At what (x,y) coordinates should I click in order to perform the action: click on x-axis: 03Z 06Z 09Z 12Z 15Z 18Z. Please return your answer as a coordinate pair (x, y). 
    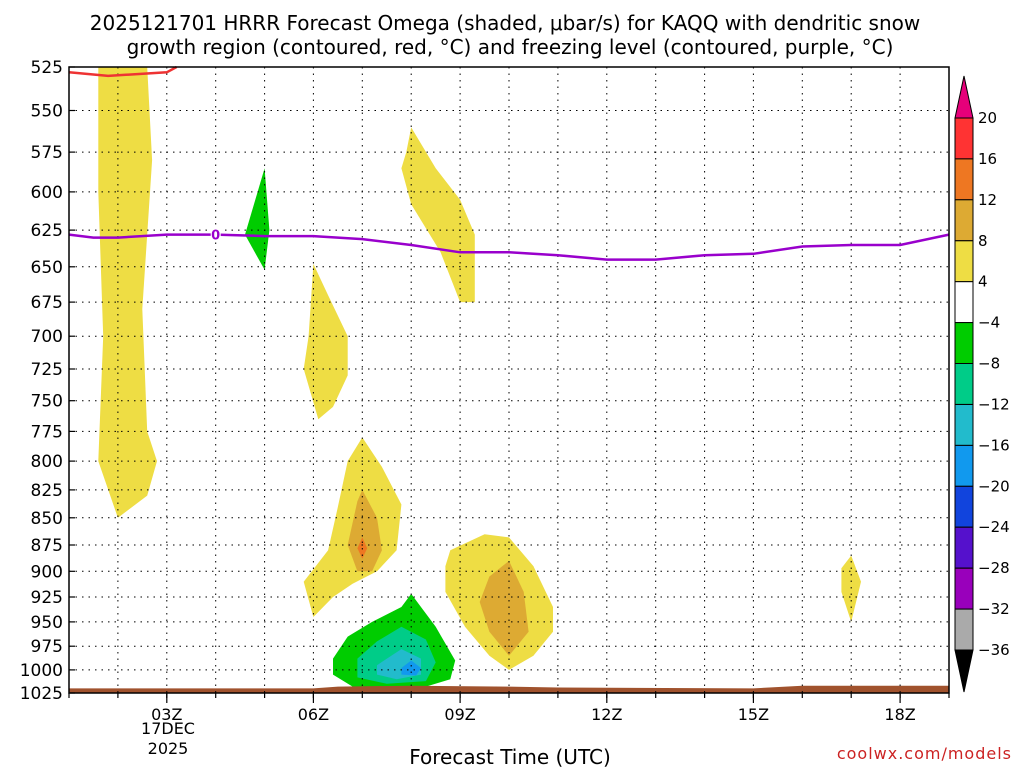
    Looking at the image, I should click on (509, 708).